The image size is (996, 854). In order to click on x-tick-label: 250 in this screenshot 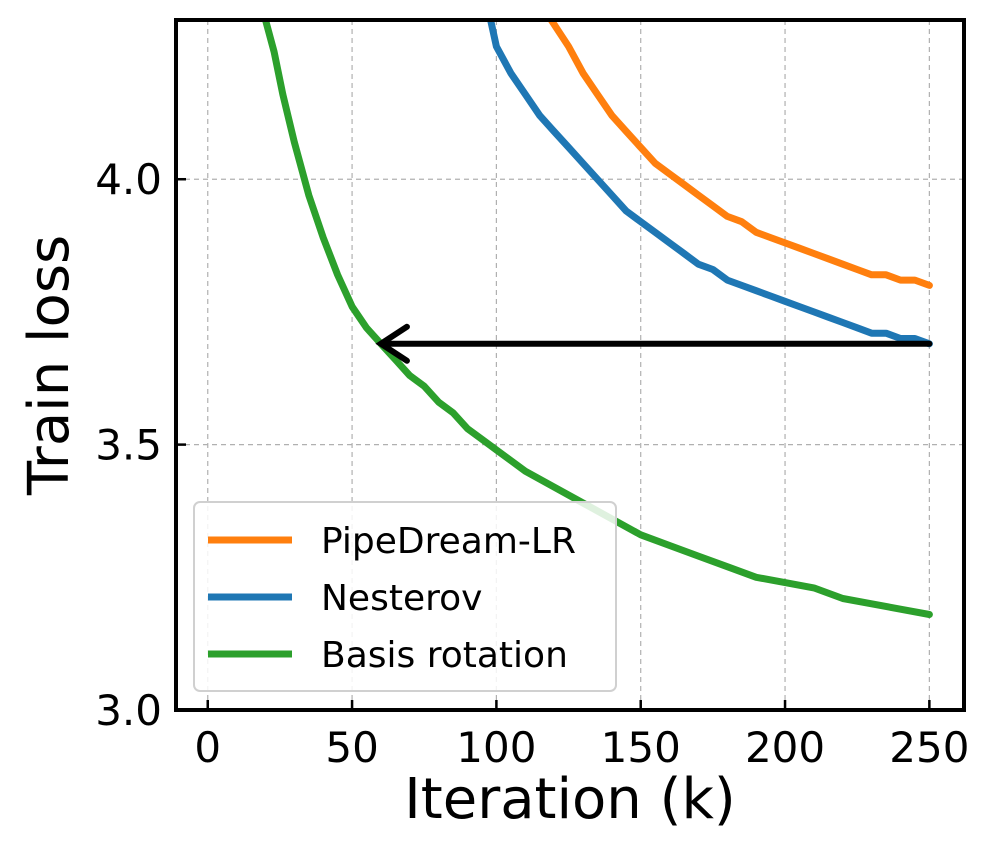, I will do `click(929, 747)`.